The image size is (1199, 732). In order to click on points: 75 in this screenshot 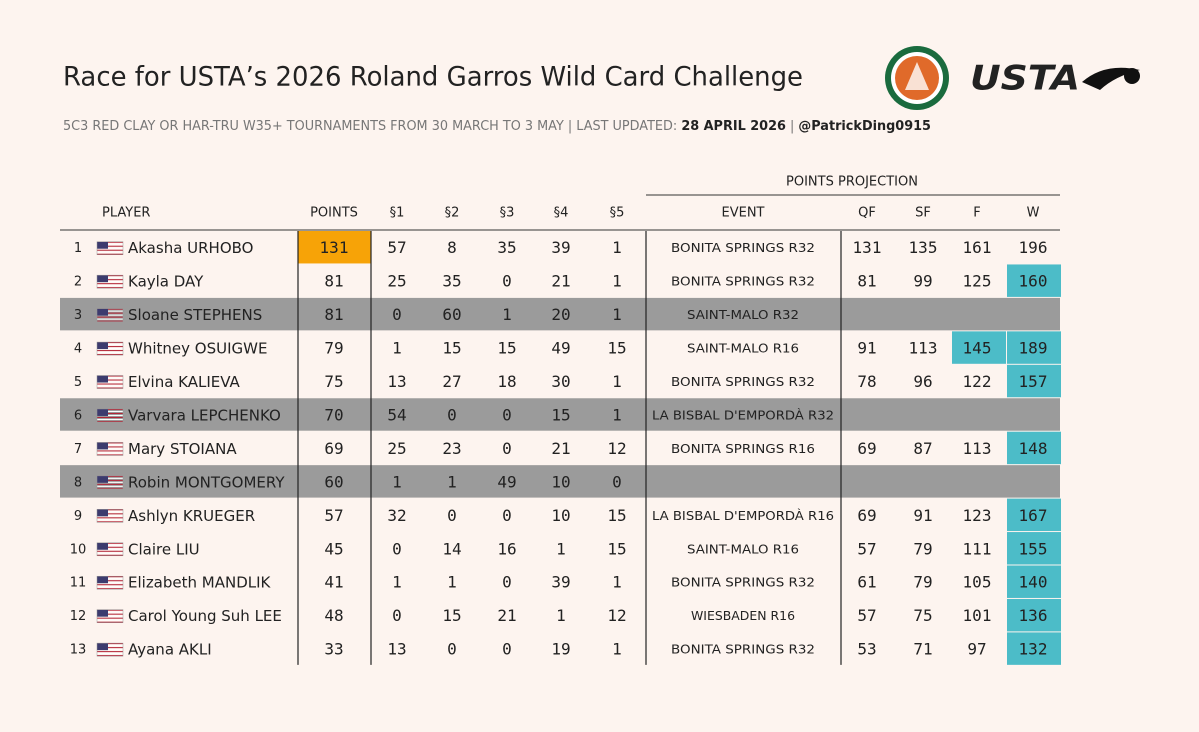, I will do `click(333, 381)`.